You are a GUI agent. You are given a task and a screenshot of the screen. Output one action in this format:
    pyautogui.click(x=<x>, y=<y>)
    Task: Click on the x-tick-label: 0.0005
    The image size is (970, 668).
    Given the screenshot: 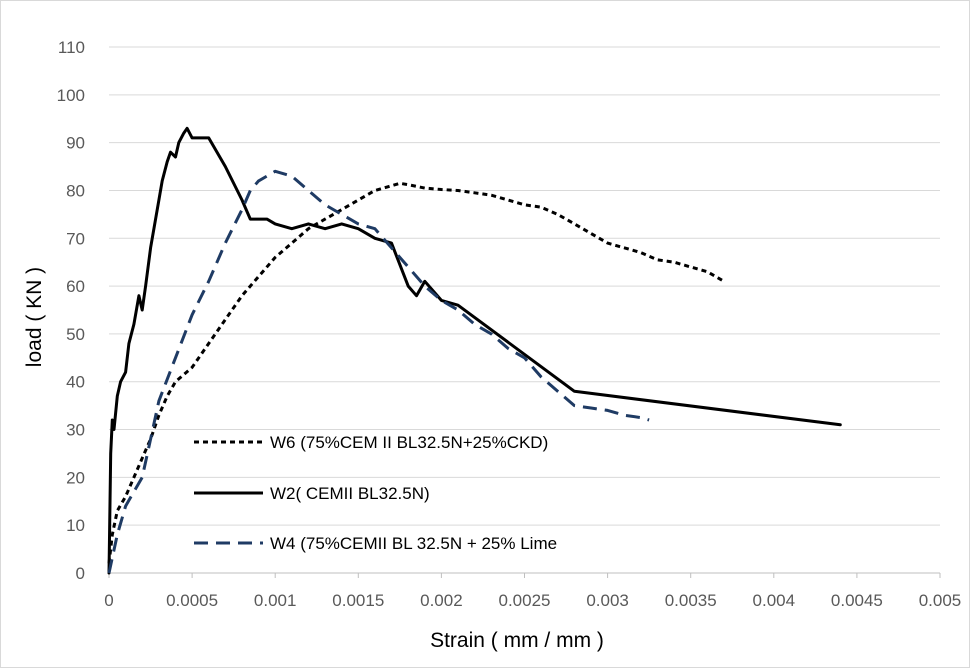 What is the action you would take?
    pyautogui.click(x=192, y=600)
    